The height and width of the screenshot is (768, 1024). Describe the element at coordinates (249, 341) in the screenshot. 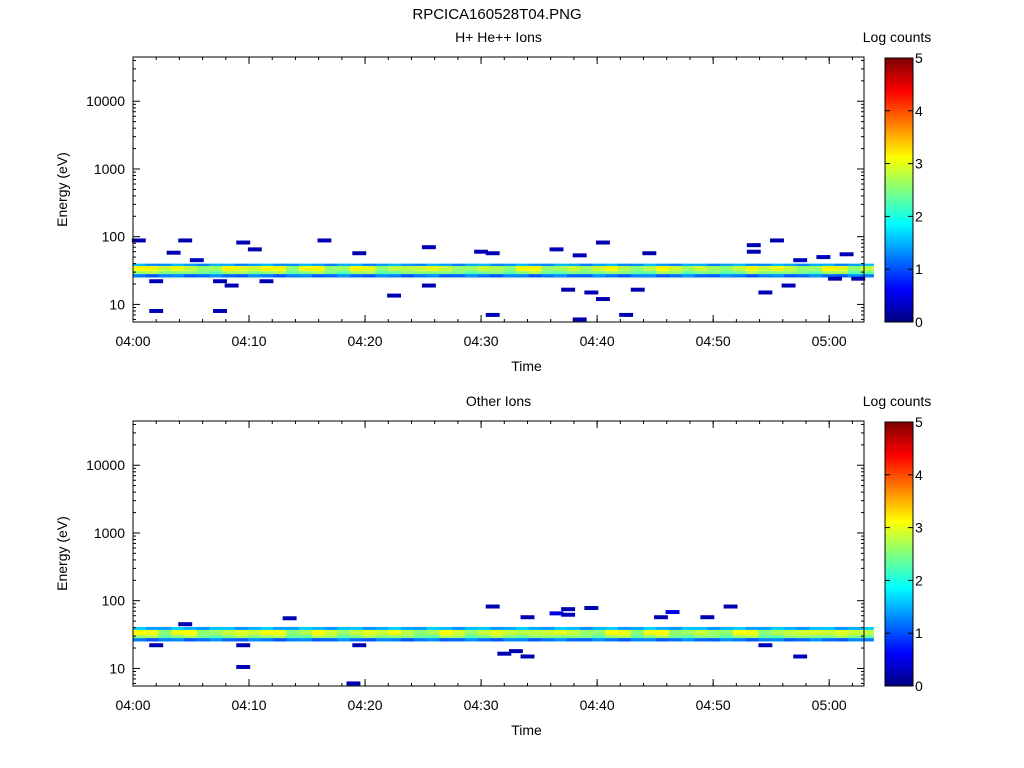

I see `x-tick-label: 04:10` at that location.